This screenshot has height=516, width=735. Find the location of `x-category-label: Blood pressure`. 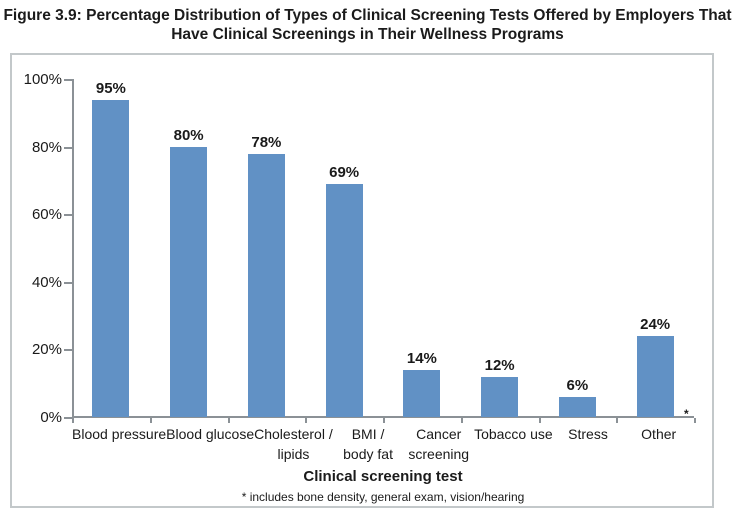

x-category-label: Blood pressure is located at coordinates (119, 434).